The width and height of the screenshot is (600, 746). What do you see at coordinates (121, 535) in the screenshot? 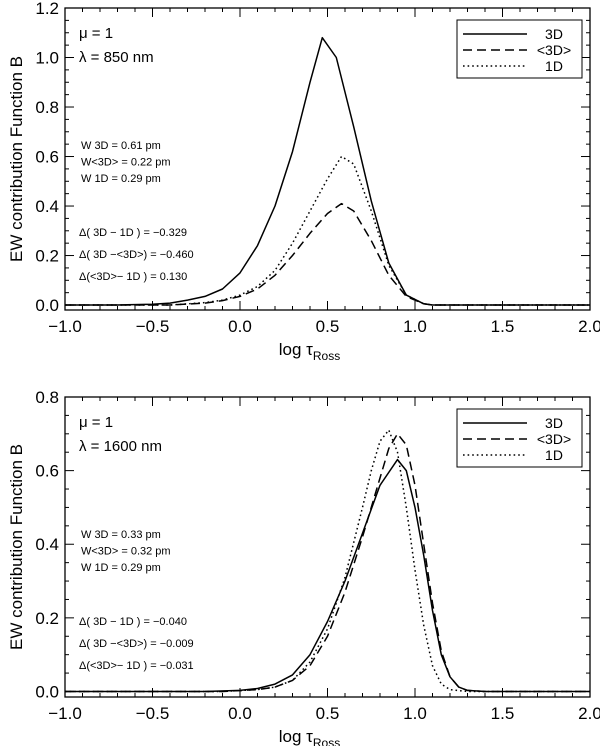
I see `equivalent-width-label: W 3D = 0.33 pm` at bounding box center [121, 535].